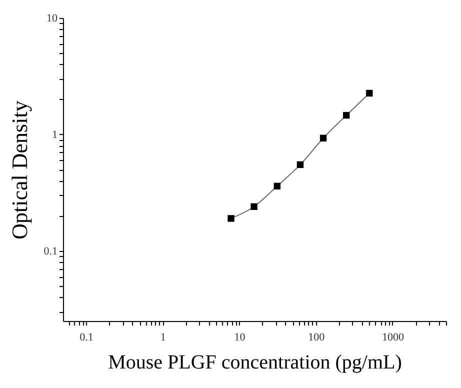 The image size is (461, 388). I want to click on y-tick-label: 0.1, so click(51, 251).